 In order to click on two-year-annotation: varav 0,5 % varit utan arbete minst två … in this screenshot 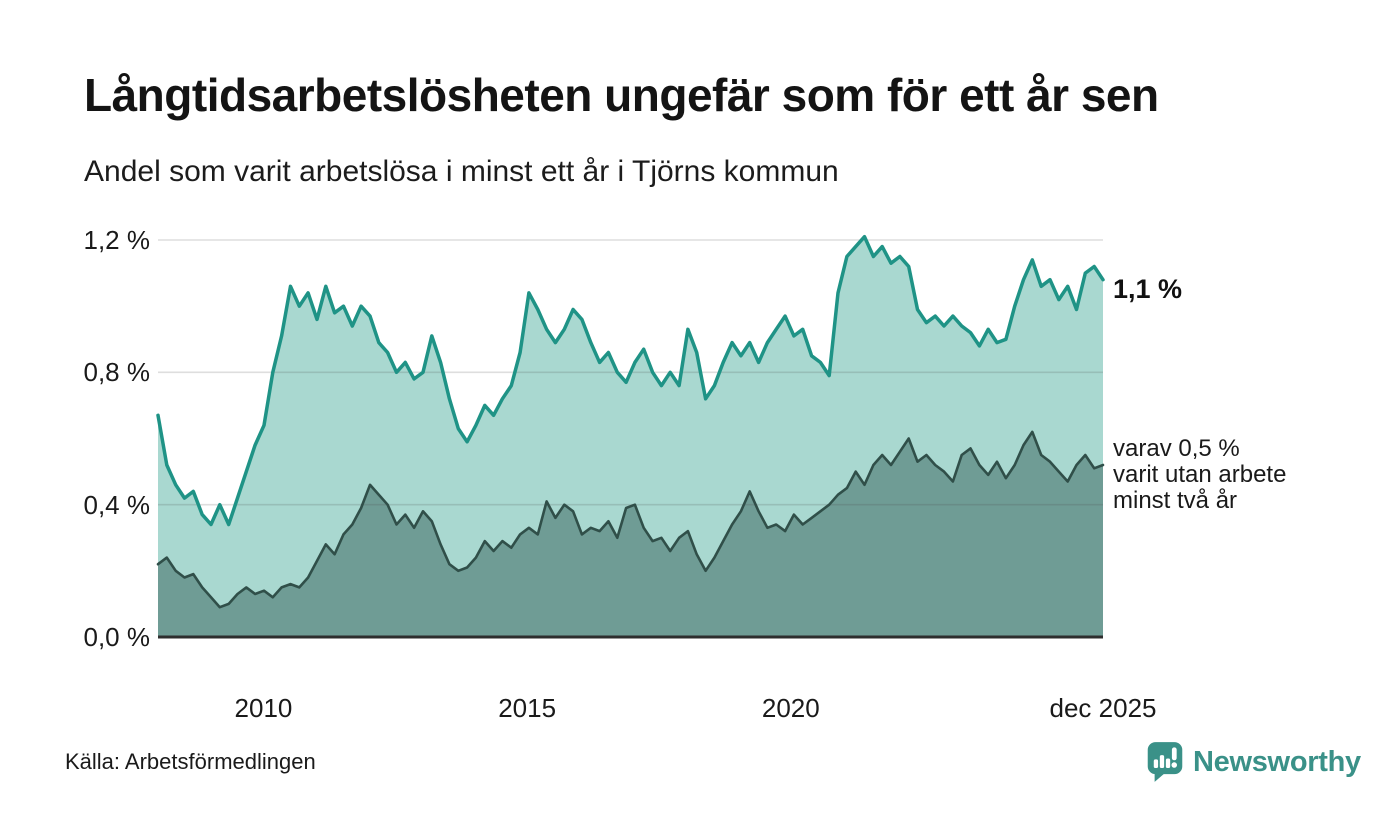, I will do `click(1199, 475)`.